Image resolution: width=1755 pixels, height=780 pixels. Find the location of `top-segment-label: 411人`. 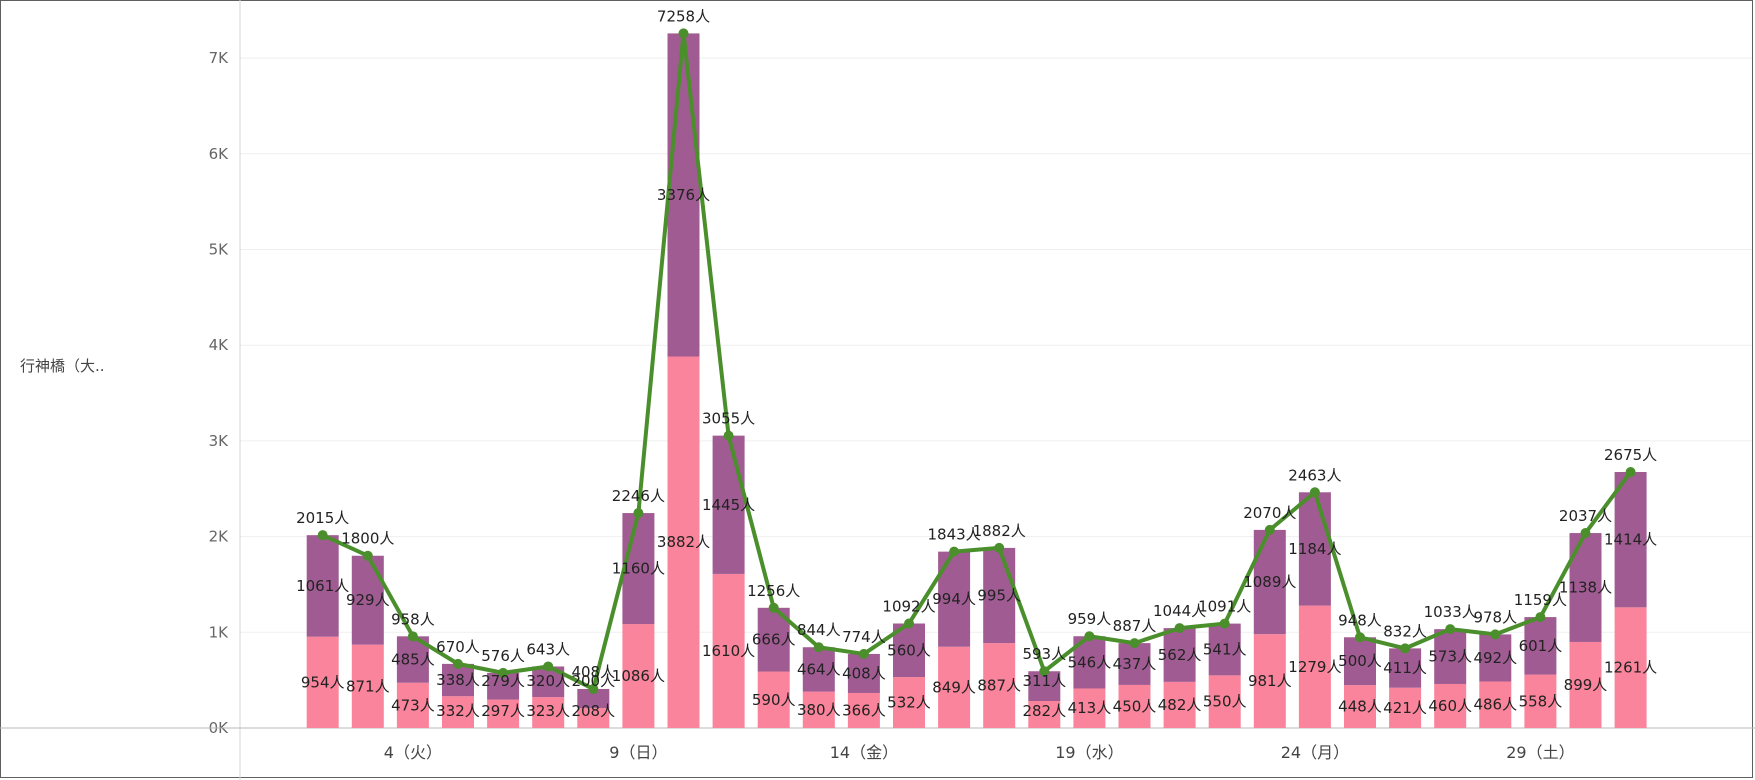

top-segment-label: 411人 is located at coordinates (1405, 668).